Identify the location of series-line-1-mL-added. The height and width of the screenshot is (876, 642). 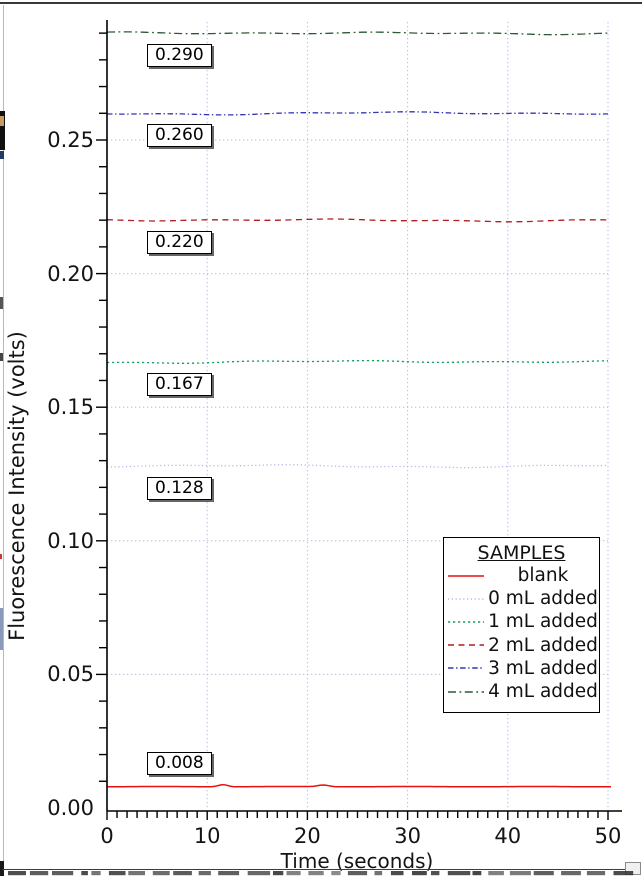
(357, 361).